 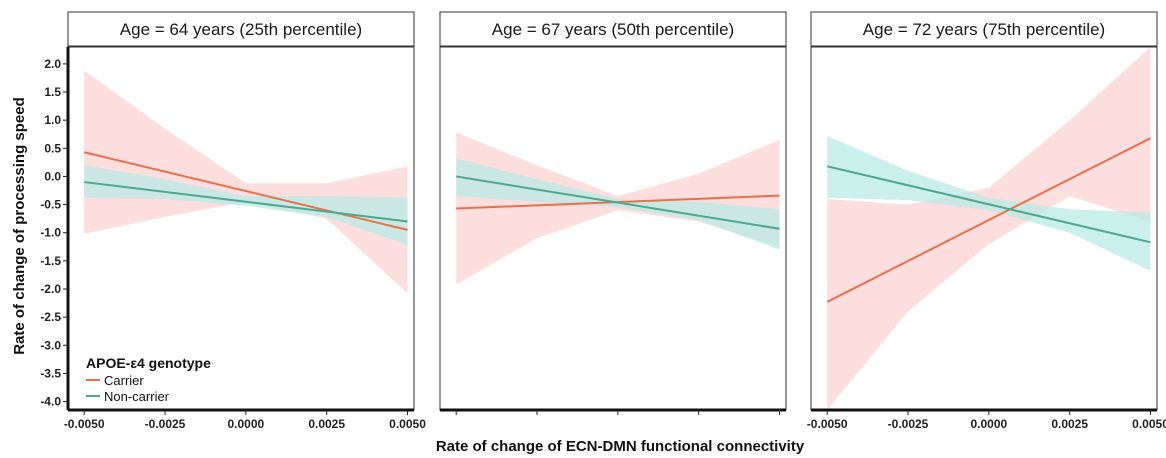 I want to click on panel-3-strip, so click(x=984, y=29).